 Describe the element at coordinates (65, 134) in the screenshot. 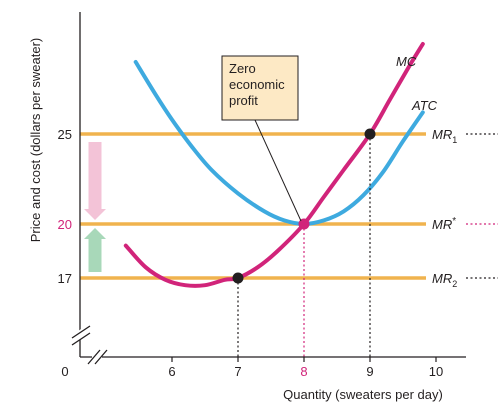

I see `y-tick-label-25: 25` at that location.